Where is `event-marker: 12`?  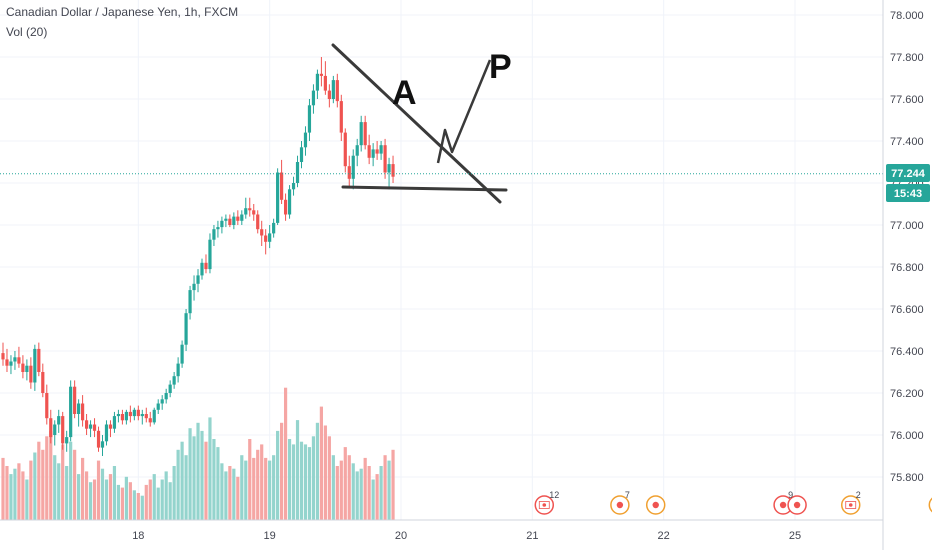 event-marker: 12 is located at coordinates (546, 502).